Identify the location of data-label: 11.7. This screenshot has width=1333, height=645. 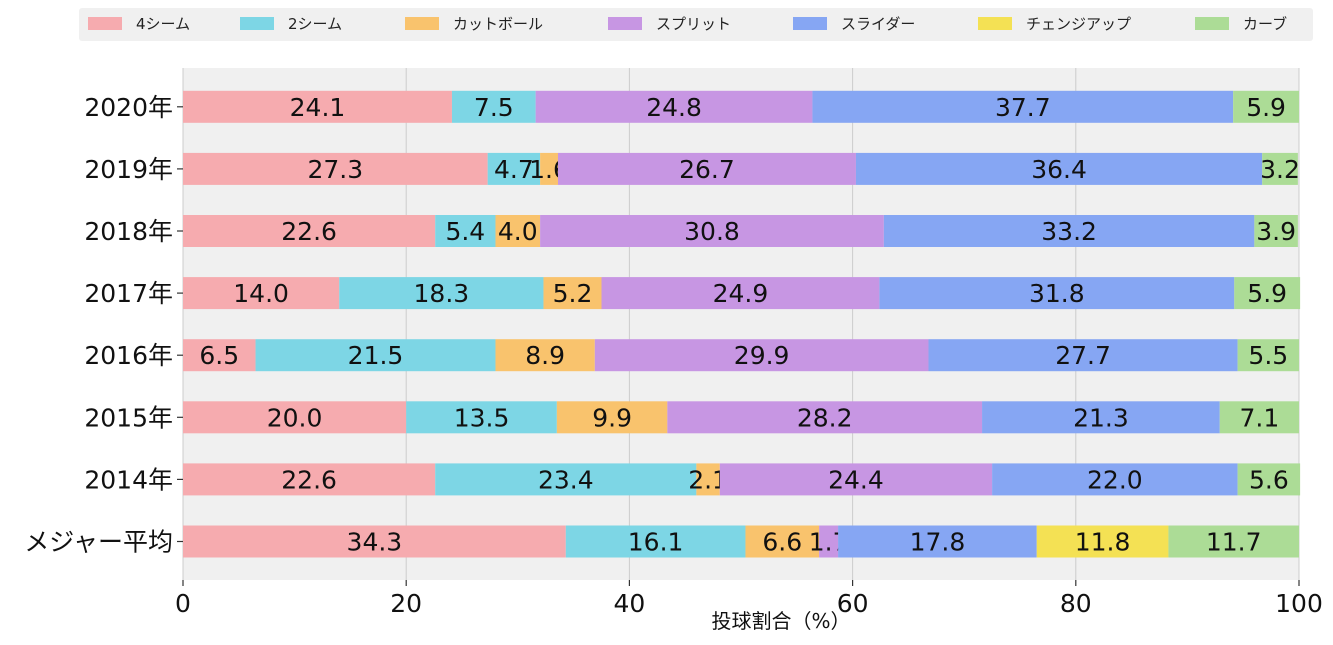
(1234, 542).